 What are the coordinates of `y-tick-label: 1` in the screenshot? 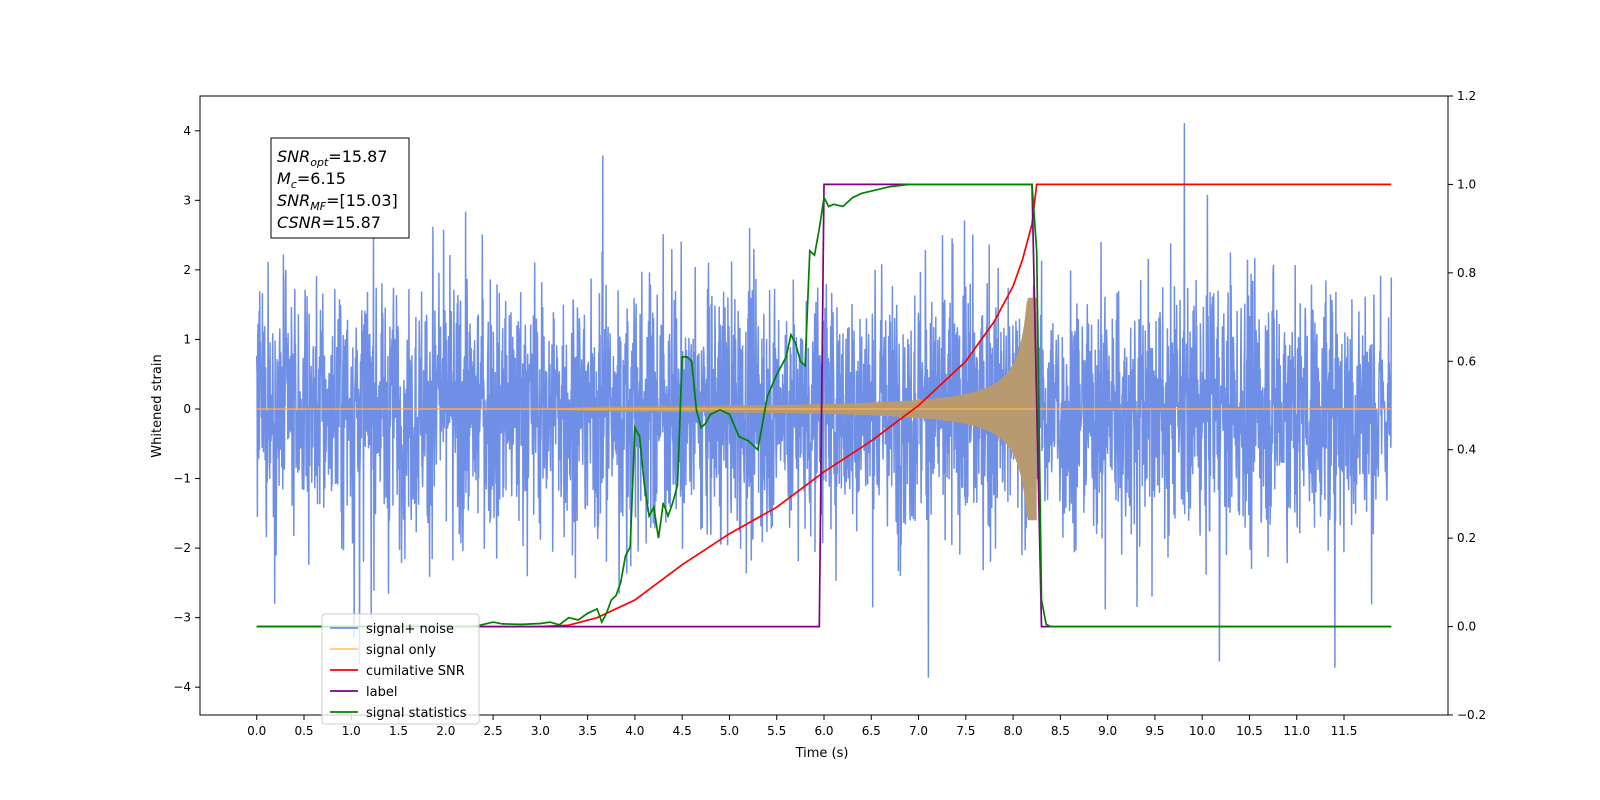 It's located at (187, 339).